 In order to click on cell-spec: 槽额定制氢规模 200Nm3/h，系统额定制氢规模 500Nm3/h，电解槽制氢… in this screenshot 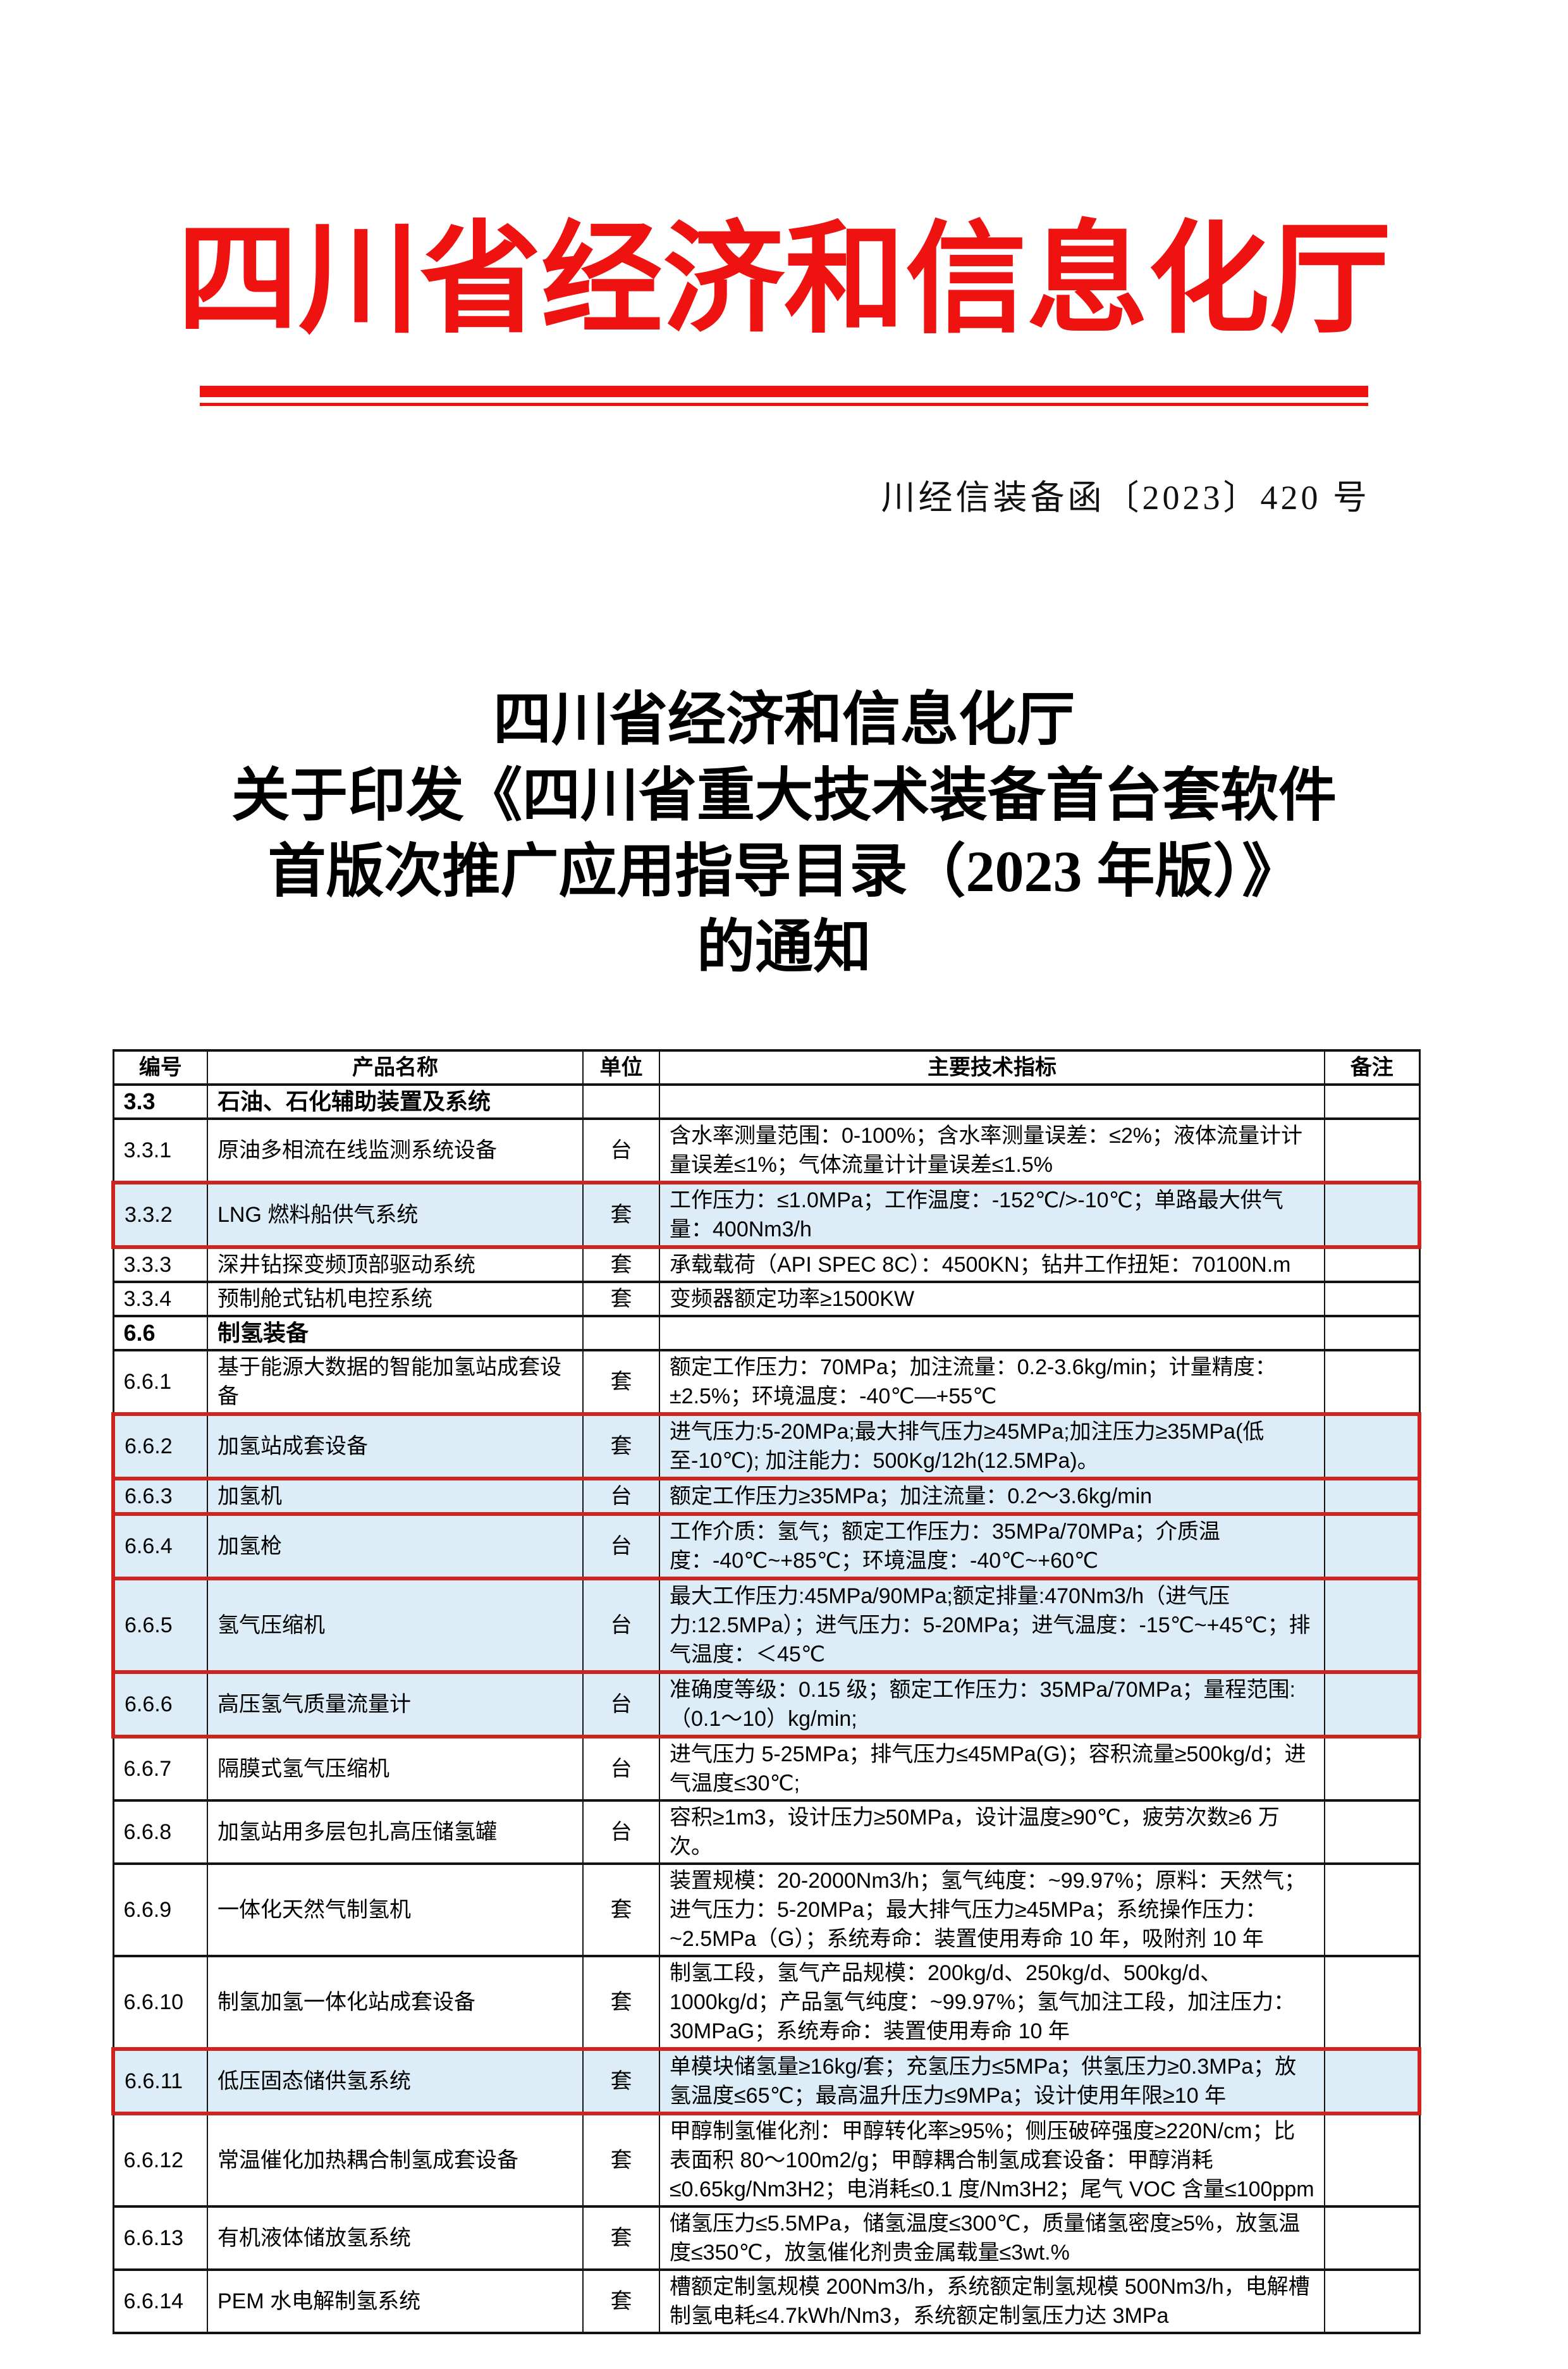, I will do `click(992, 2301)`.